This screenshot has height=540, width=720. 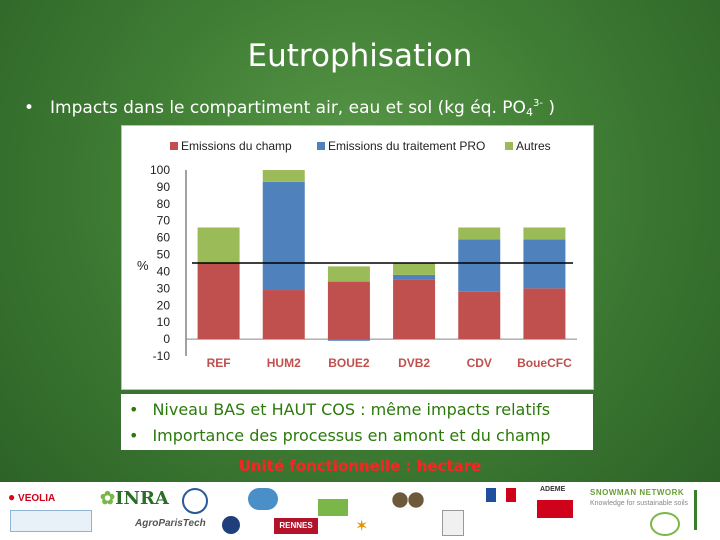 What do you see at coordinates (406, 146) in the screenshot?
I see `legend-label: Emissions du traitement PRO` at bounding box center [406, 146].